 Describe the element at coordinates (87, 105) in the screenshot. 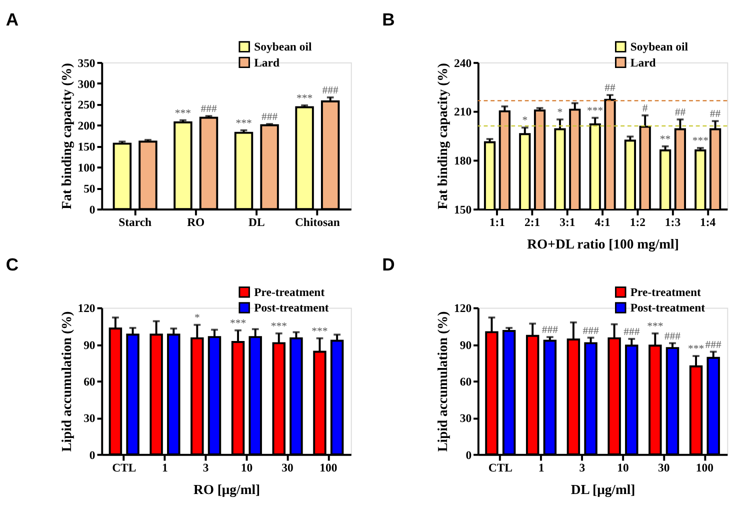

I see `y-tick-label: 250` at that location.